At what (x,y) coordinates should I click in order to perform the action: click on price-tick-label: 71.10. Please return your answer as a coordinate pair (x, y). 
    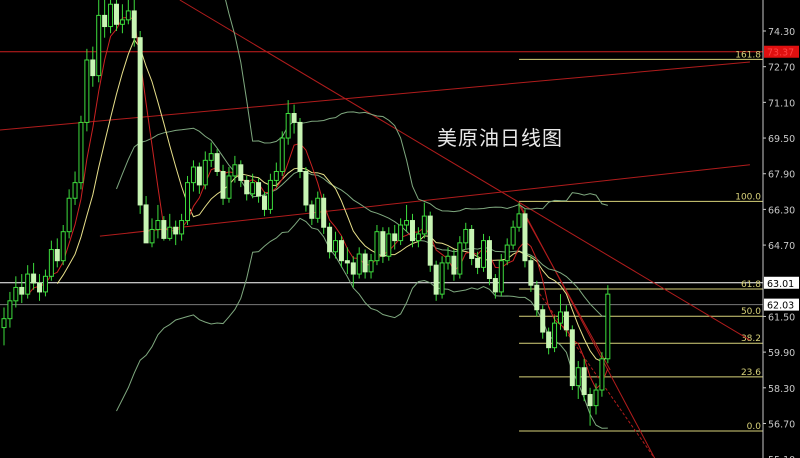
    Looking at the image, I should click on (781, 103).